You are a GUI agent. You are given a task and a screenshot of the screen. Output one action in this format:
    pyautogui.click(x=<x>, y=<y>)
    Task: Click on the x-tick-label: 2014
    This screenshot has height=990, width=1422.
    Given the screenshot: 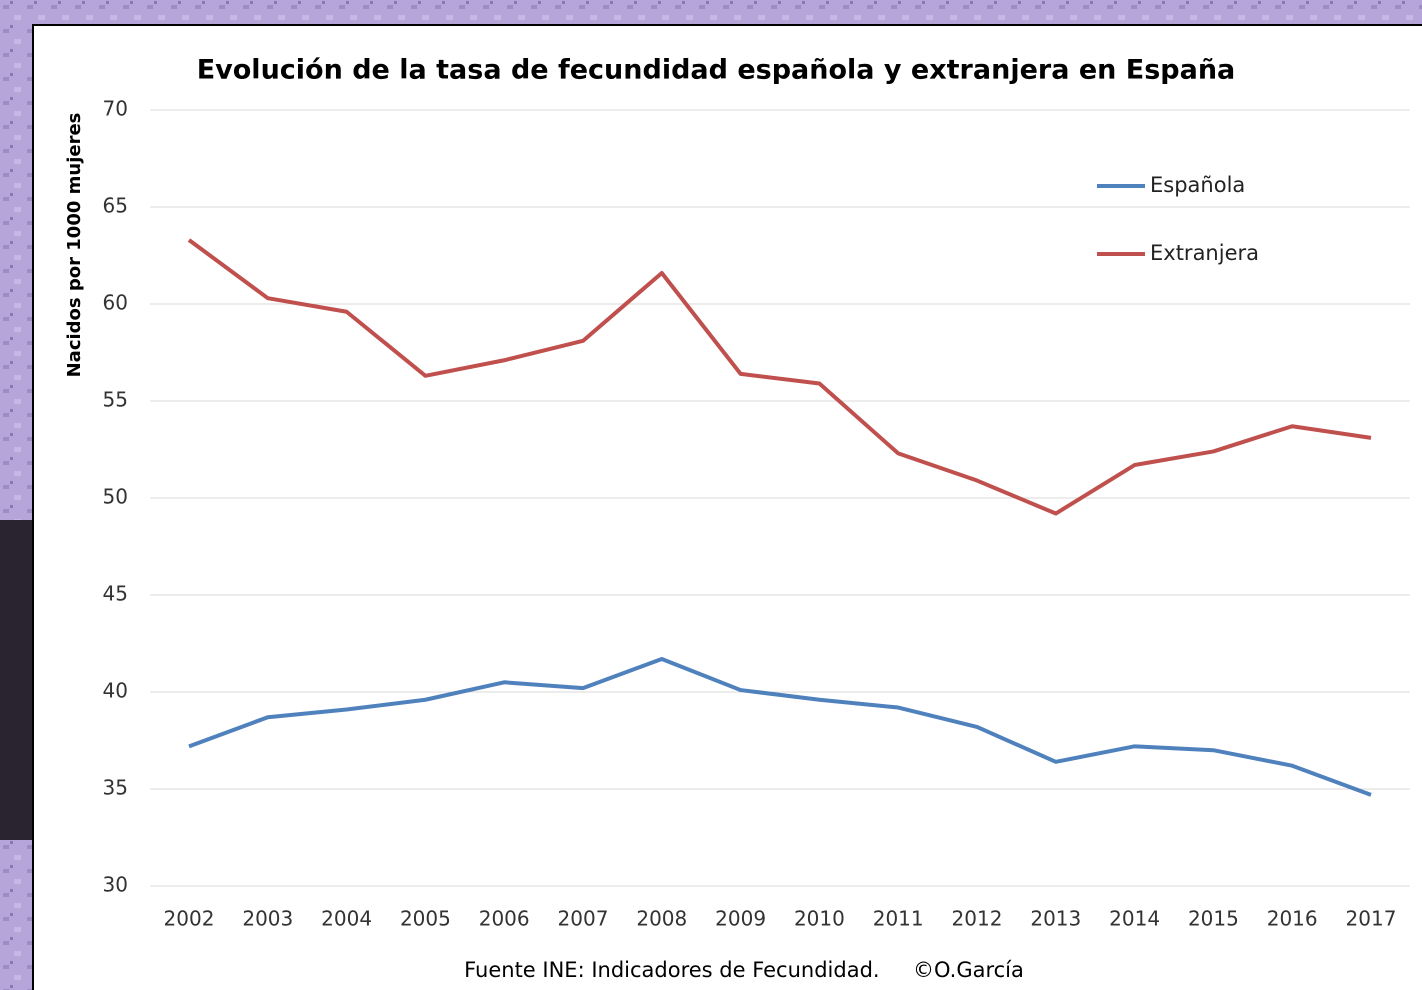 What is the action you would take?
    pyautogui.click(x=1134, y=919)
    